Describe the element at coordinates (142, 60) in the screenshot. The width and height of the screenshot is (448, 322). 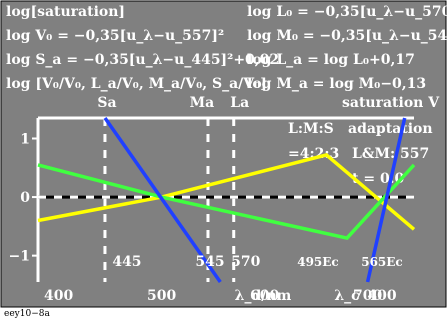
I see `header-line3-left: log S_a = −0,35[u_λ−u_445]²+0,02` at that location.